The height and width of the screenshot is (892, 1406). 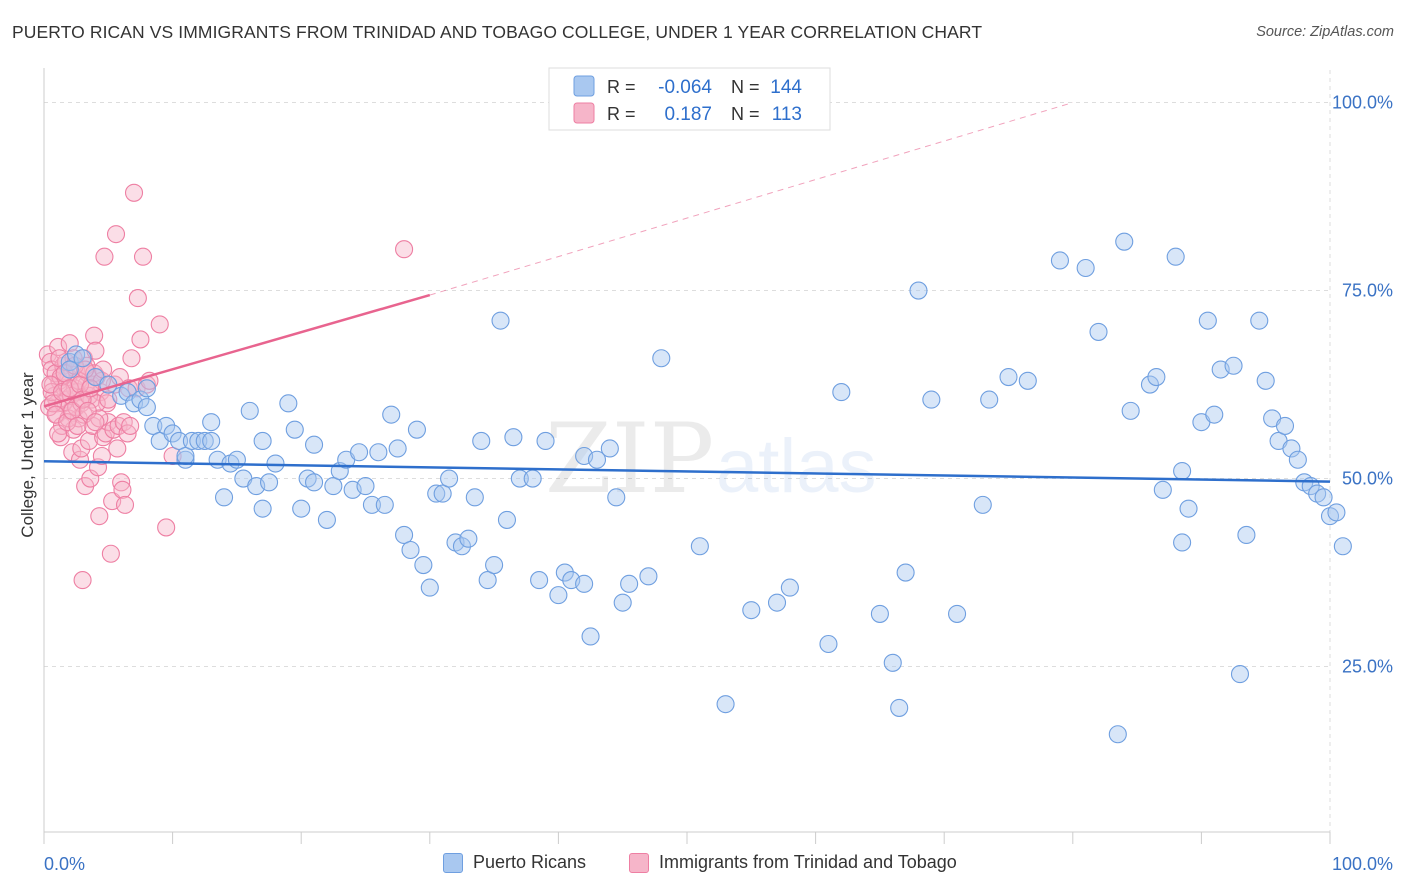 I want to click on source-label: Source: ZipAtlas.com, so click(x=1325, y=32).